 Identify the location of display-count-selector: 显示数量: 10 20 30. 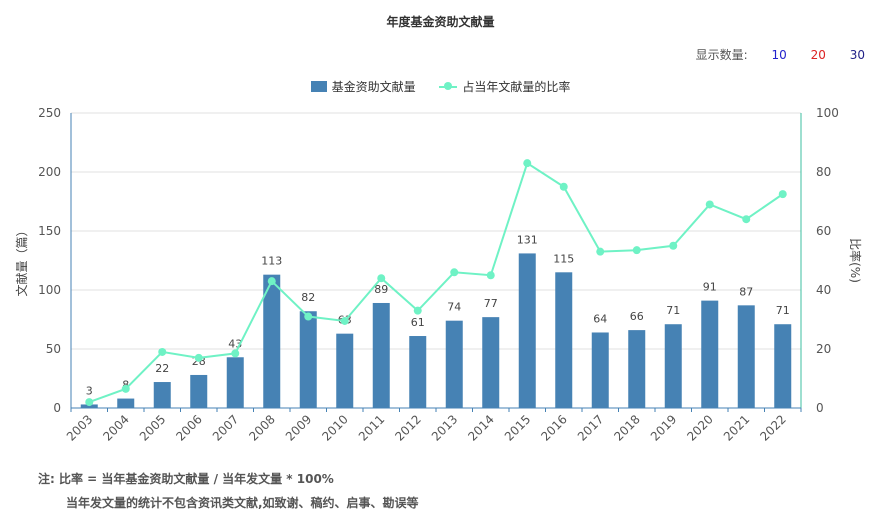
(780, 54).